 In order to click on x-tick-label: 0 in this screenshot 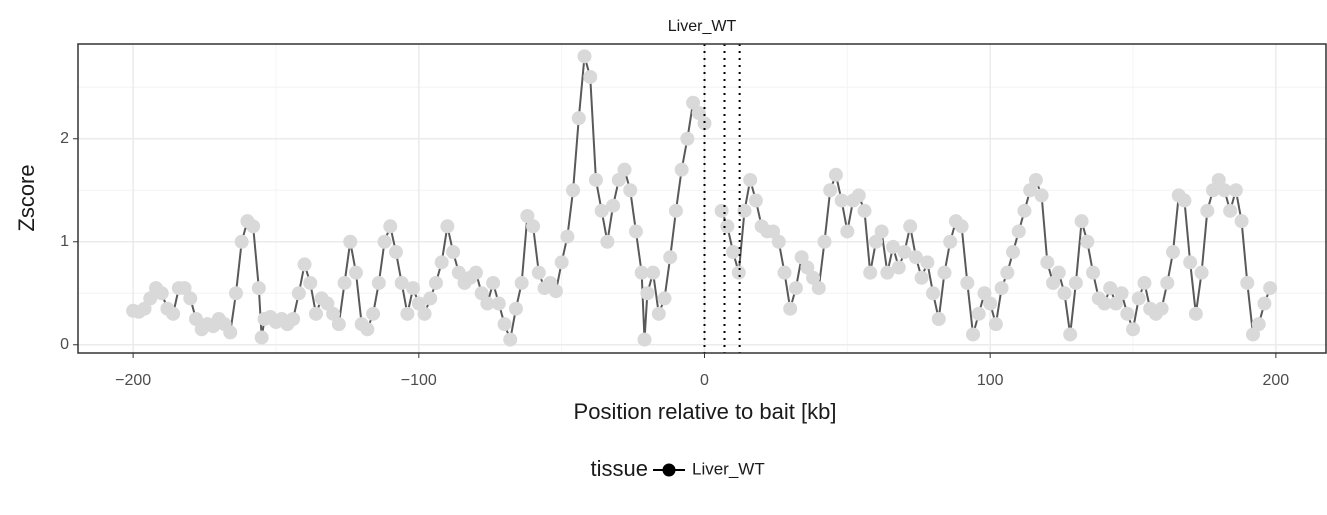, I will do `click(704, 380)`.